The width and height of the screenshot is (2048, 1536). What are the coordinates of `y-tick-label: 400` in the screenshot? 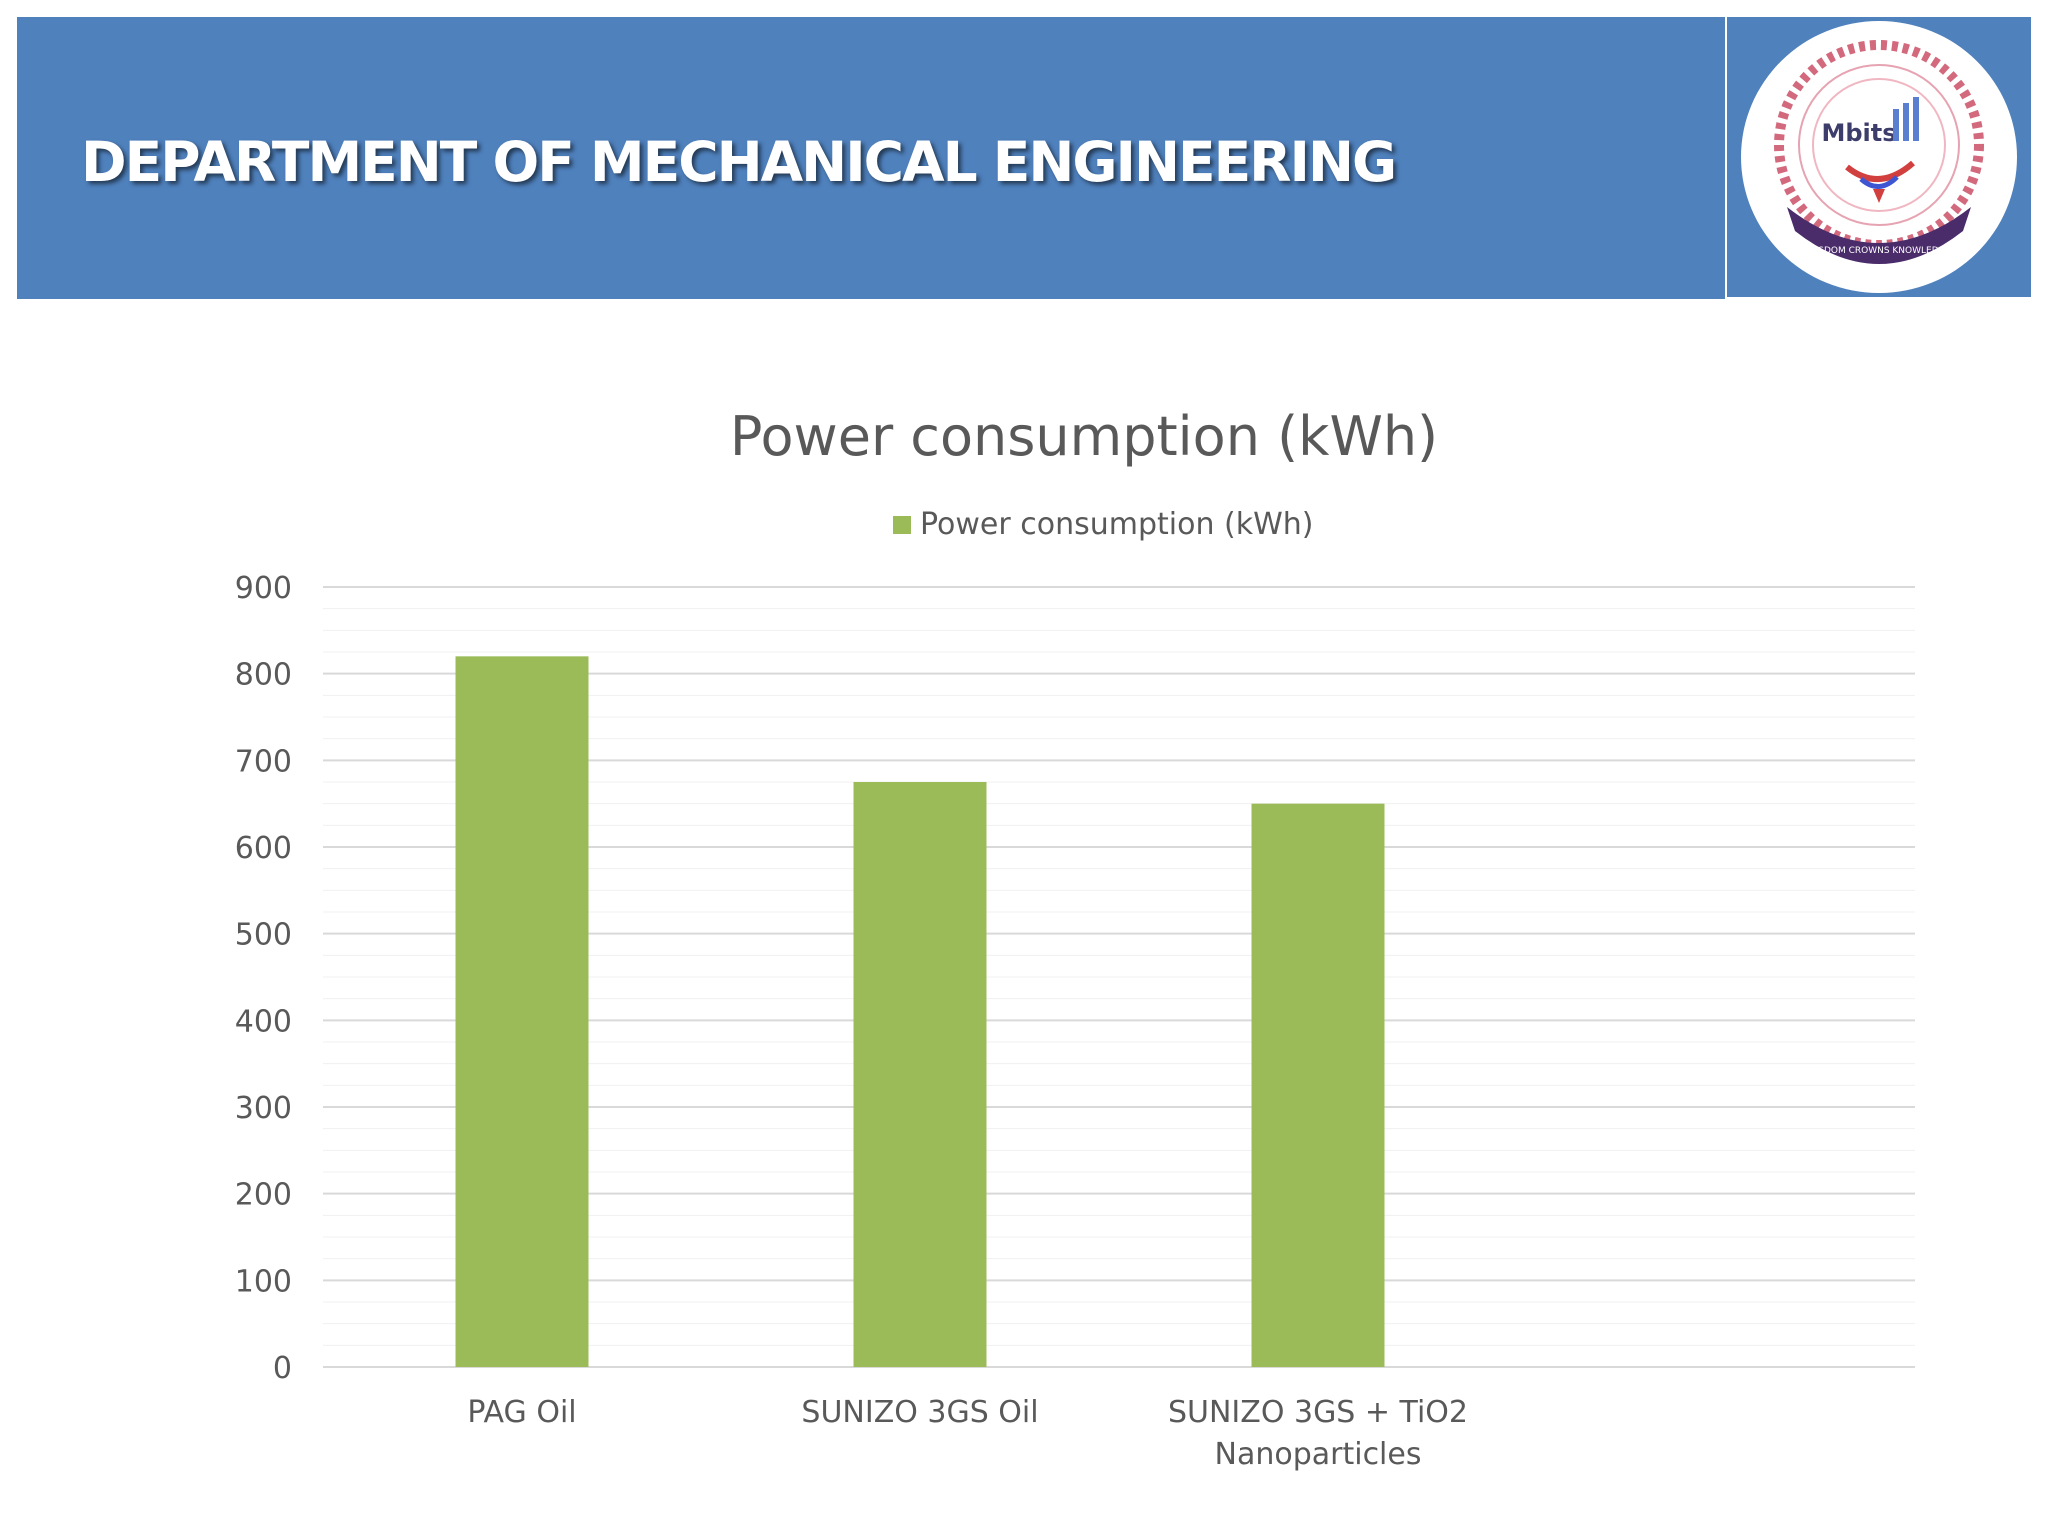 It's located at (263, 1021).